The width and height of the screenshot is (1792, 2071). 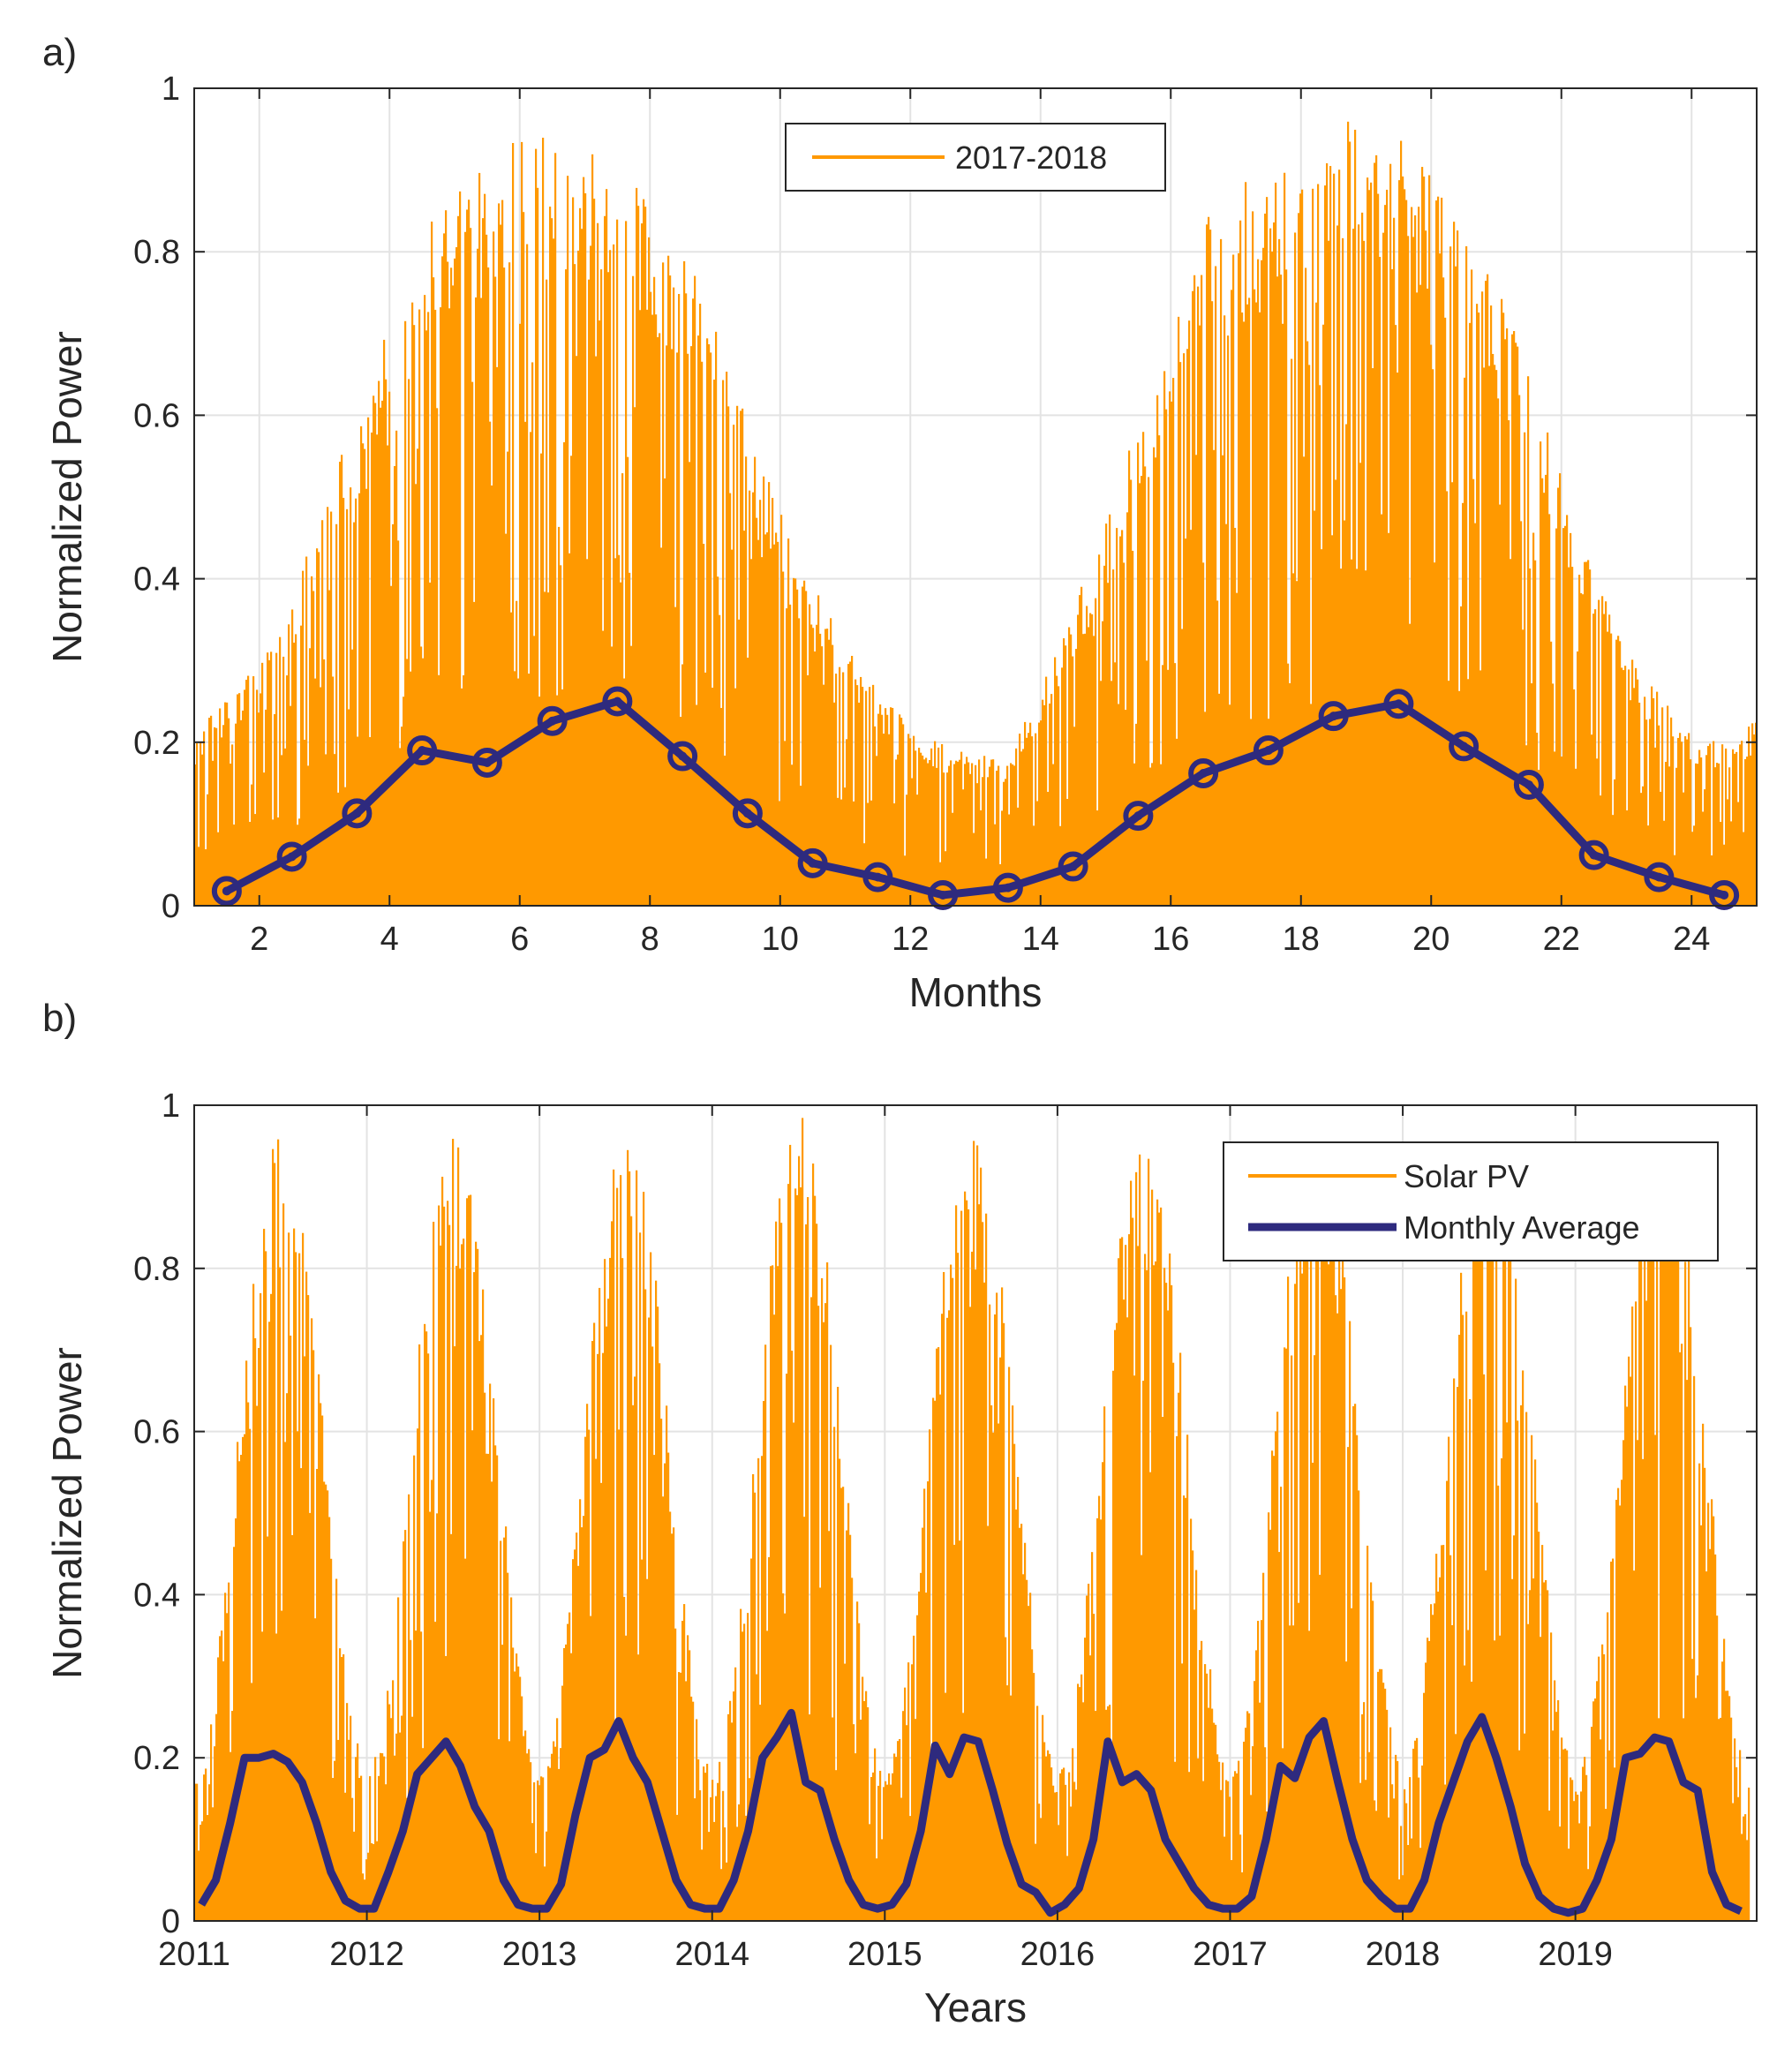 What do you see at coordinates (943, 895) in the screenshot?
I see `monthly-average-marker-center` at bounding box center [943, 895].